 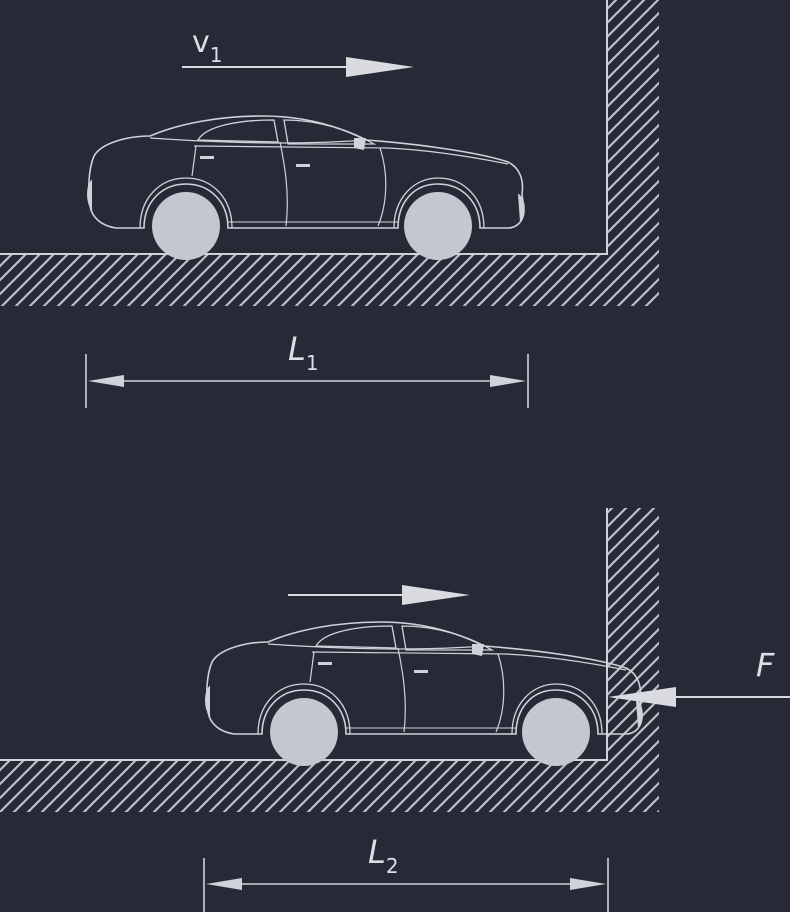 What do you see at coordinates (699, 697) in the screenshot?
I see `force-arrow` at bounding box center [699, 697].